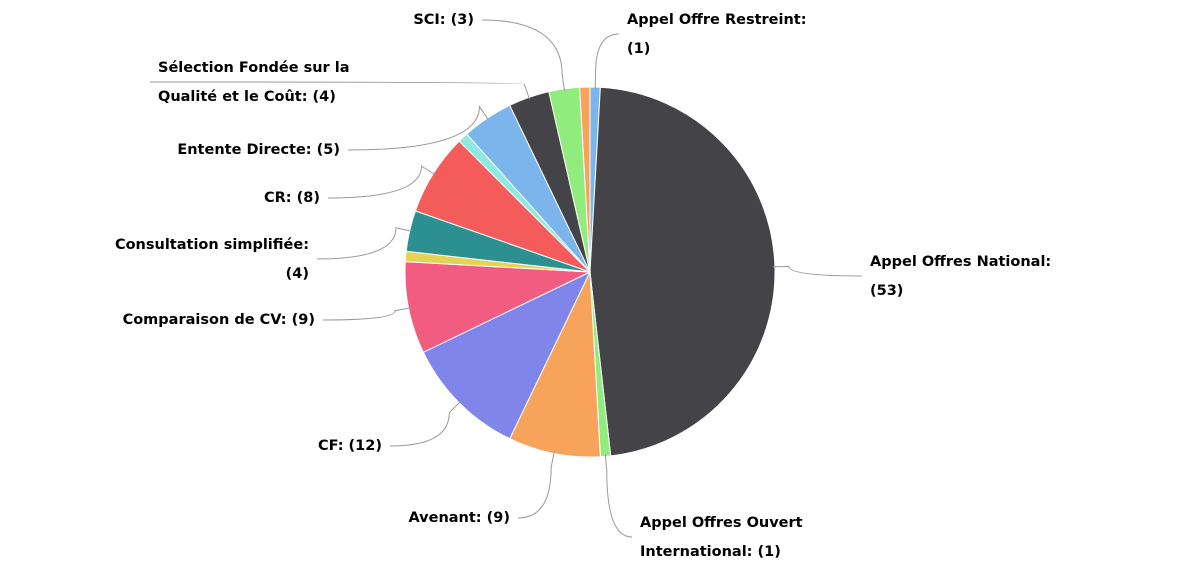  I want to click on label-line: CF: (12), so click(350, 446).